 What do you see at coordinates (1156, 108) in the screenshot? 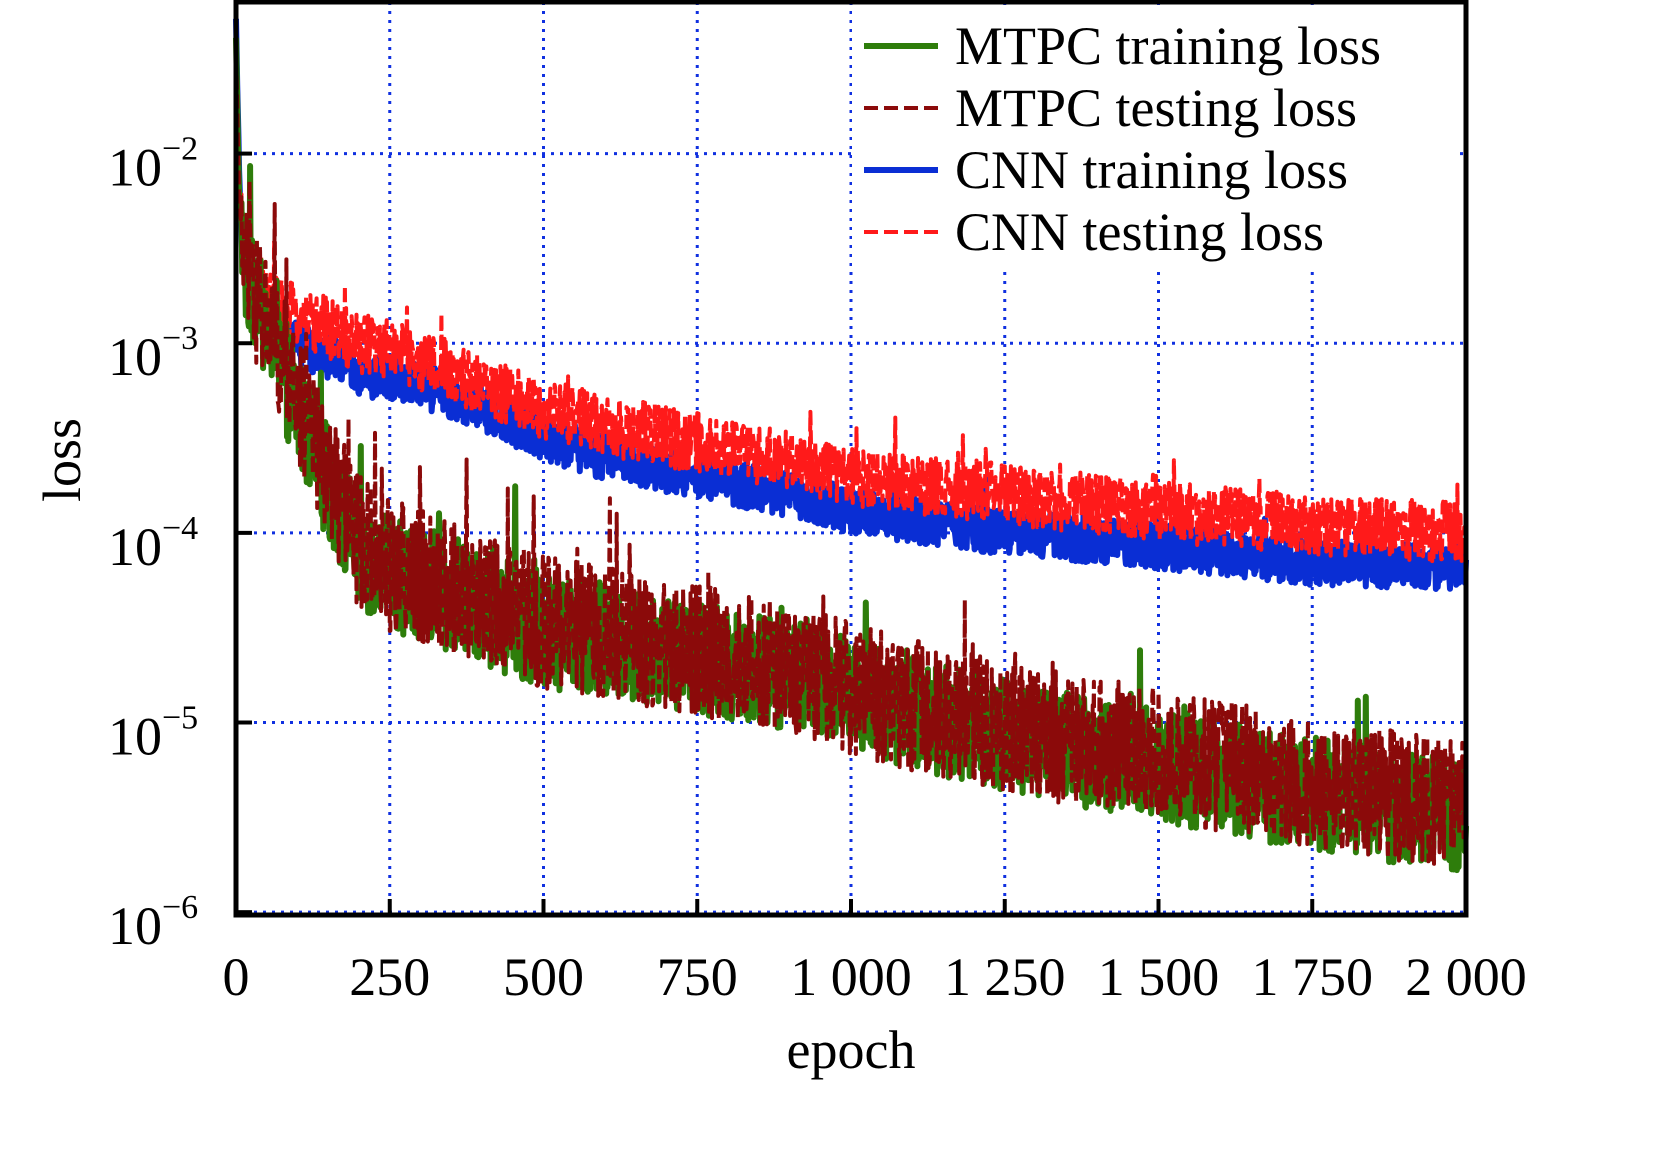
I see `legend-label: MTPC testing loss` at bounding box center [1156, 108].